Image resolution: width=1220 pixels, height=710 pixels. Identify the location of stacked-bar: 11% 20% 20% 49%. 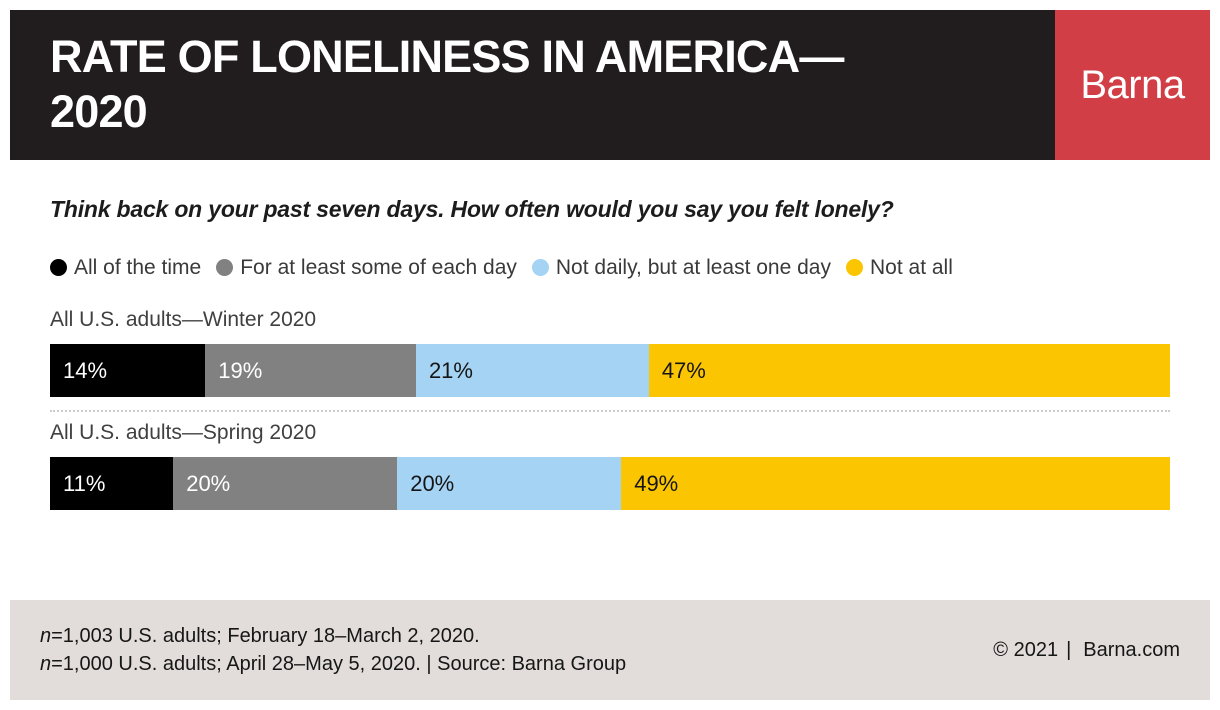
(610, 483).